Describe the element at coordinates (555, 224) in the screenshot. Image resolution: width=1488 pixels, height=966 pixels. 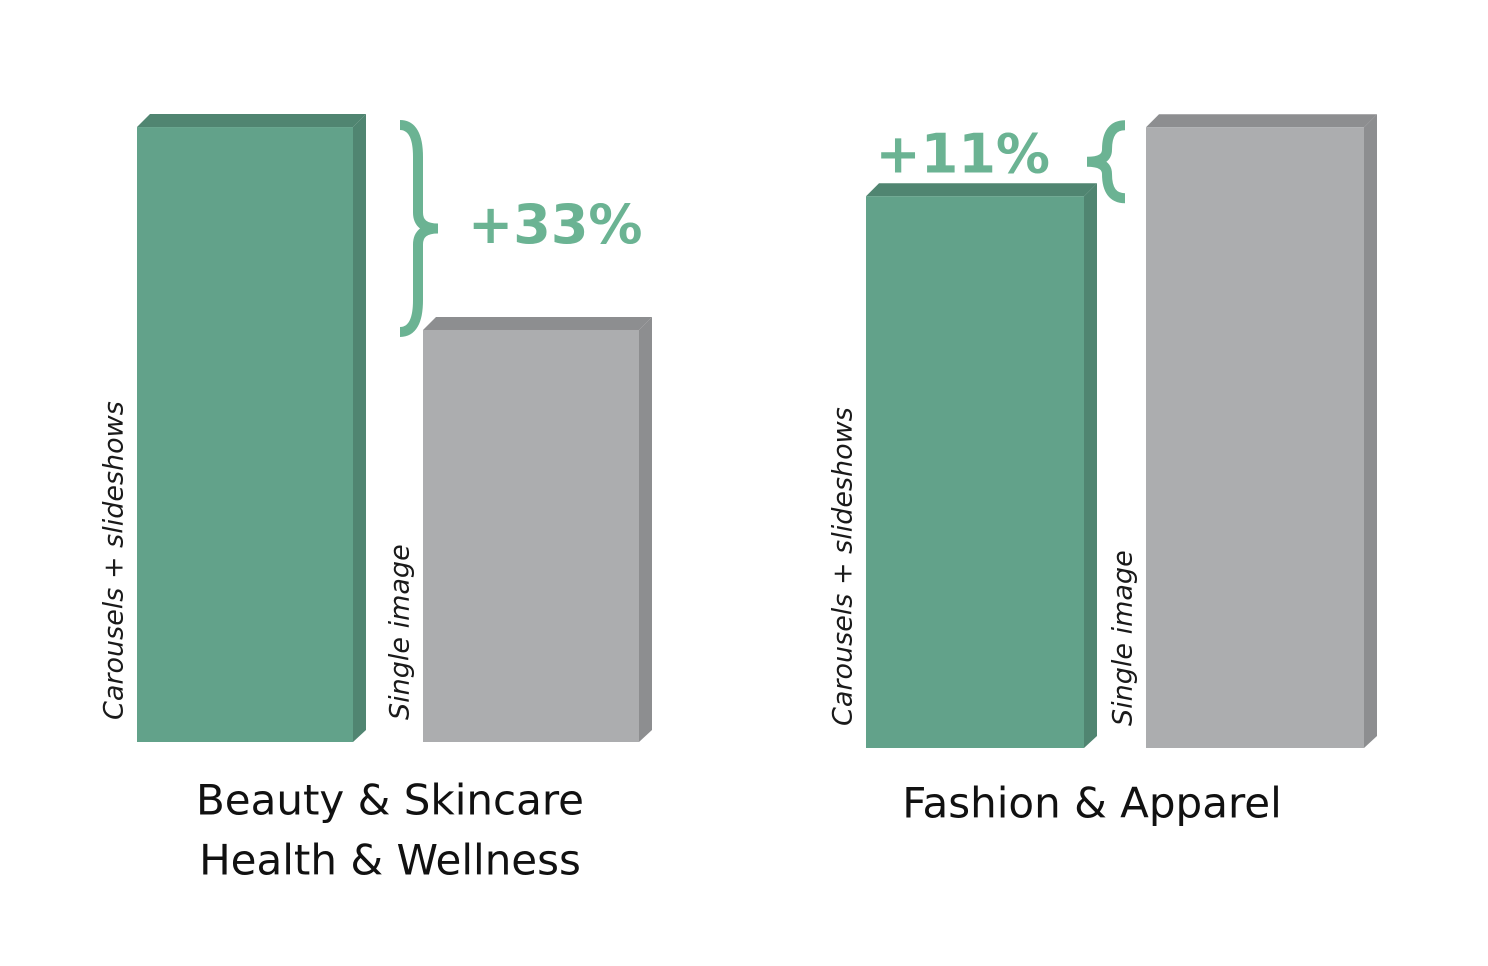
I see `annotation: +33%` at that location.